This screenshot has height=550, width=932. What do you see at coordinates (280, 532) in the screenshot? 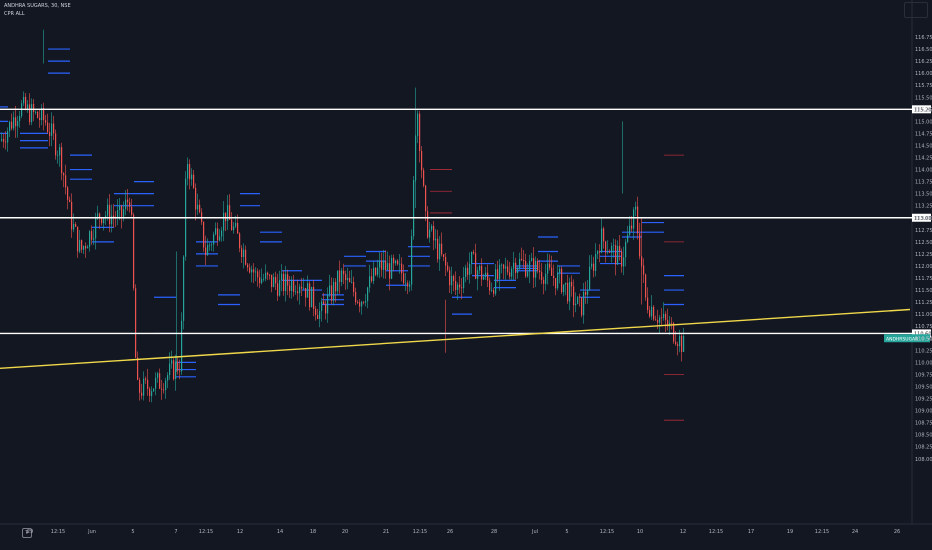
I see `x-tick-label: 14` at bounding box center [280, 532].